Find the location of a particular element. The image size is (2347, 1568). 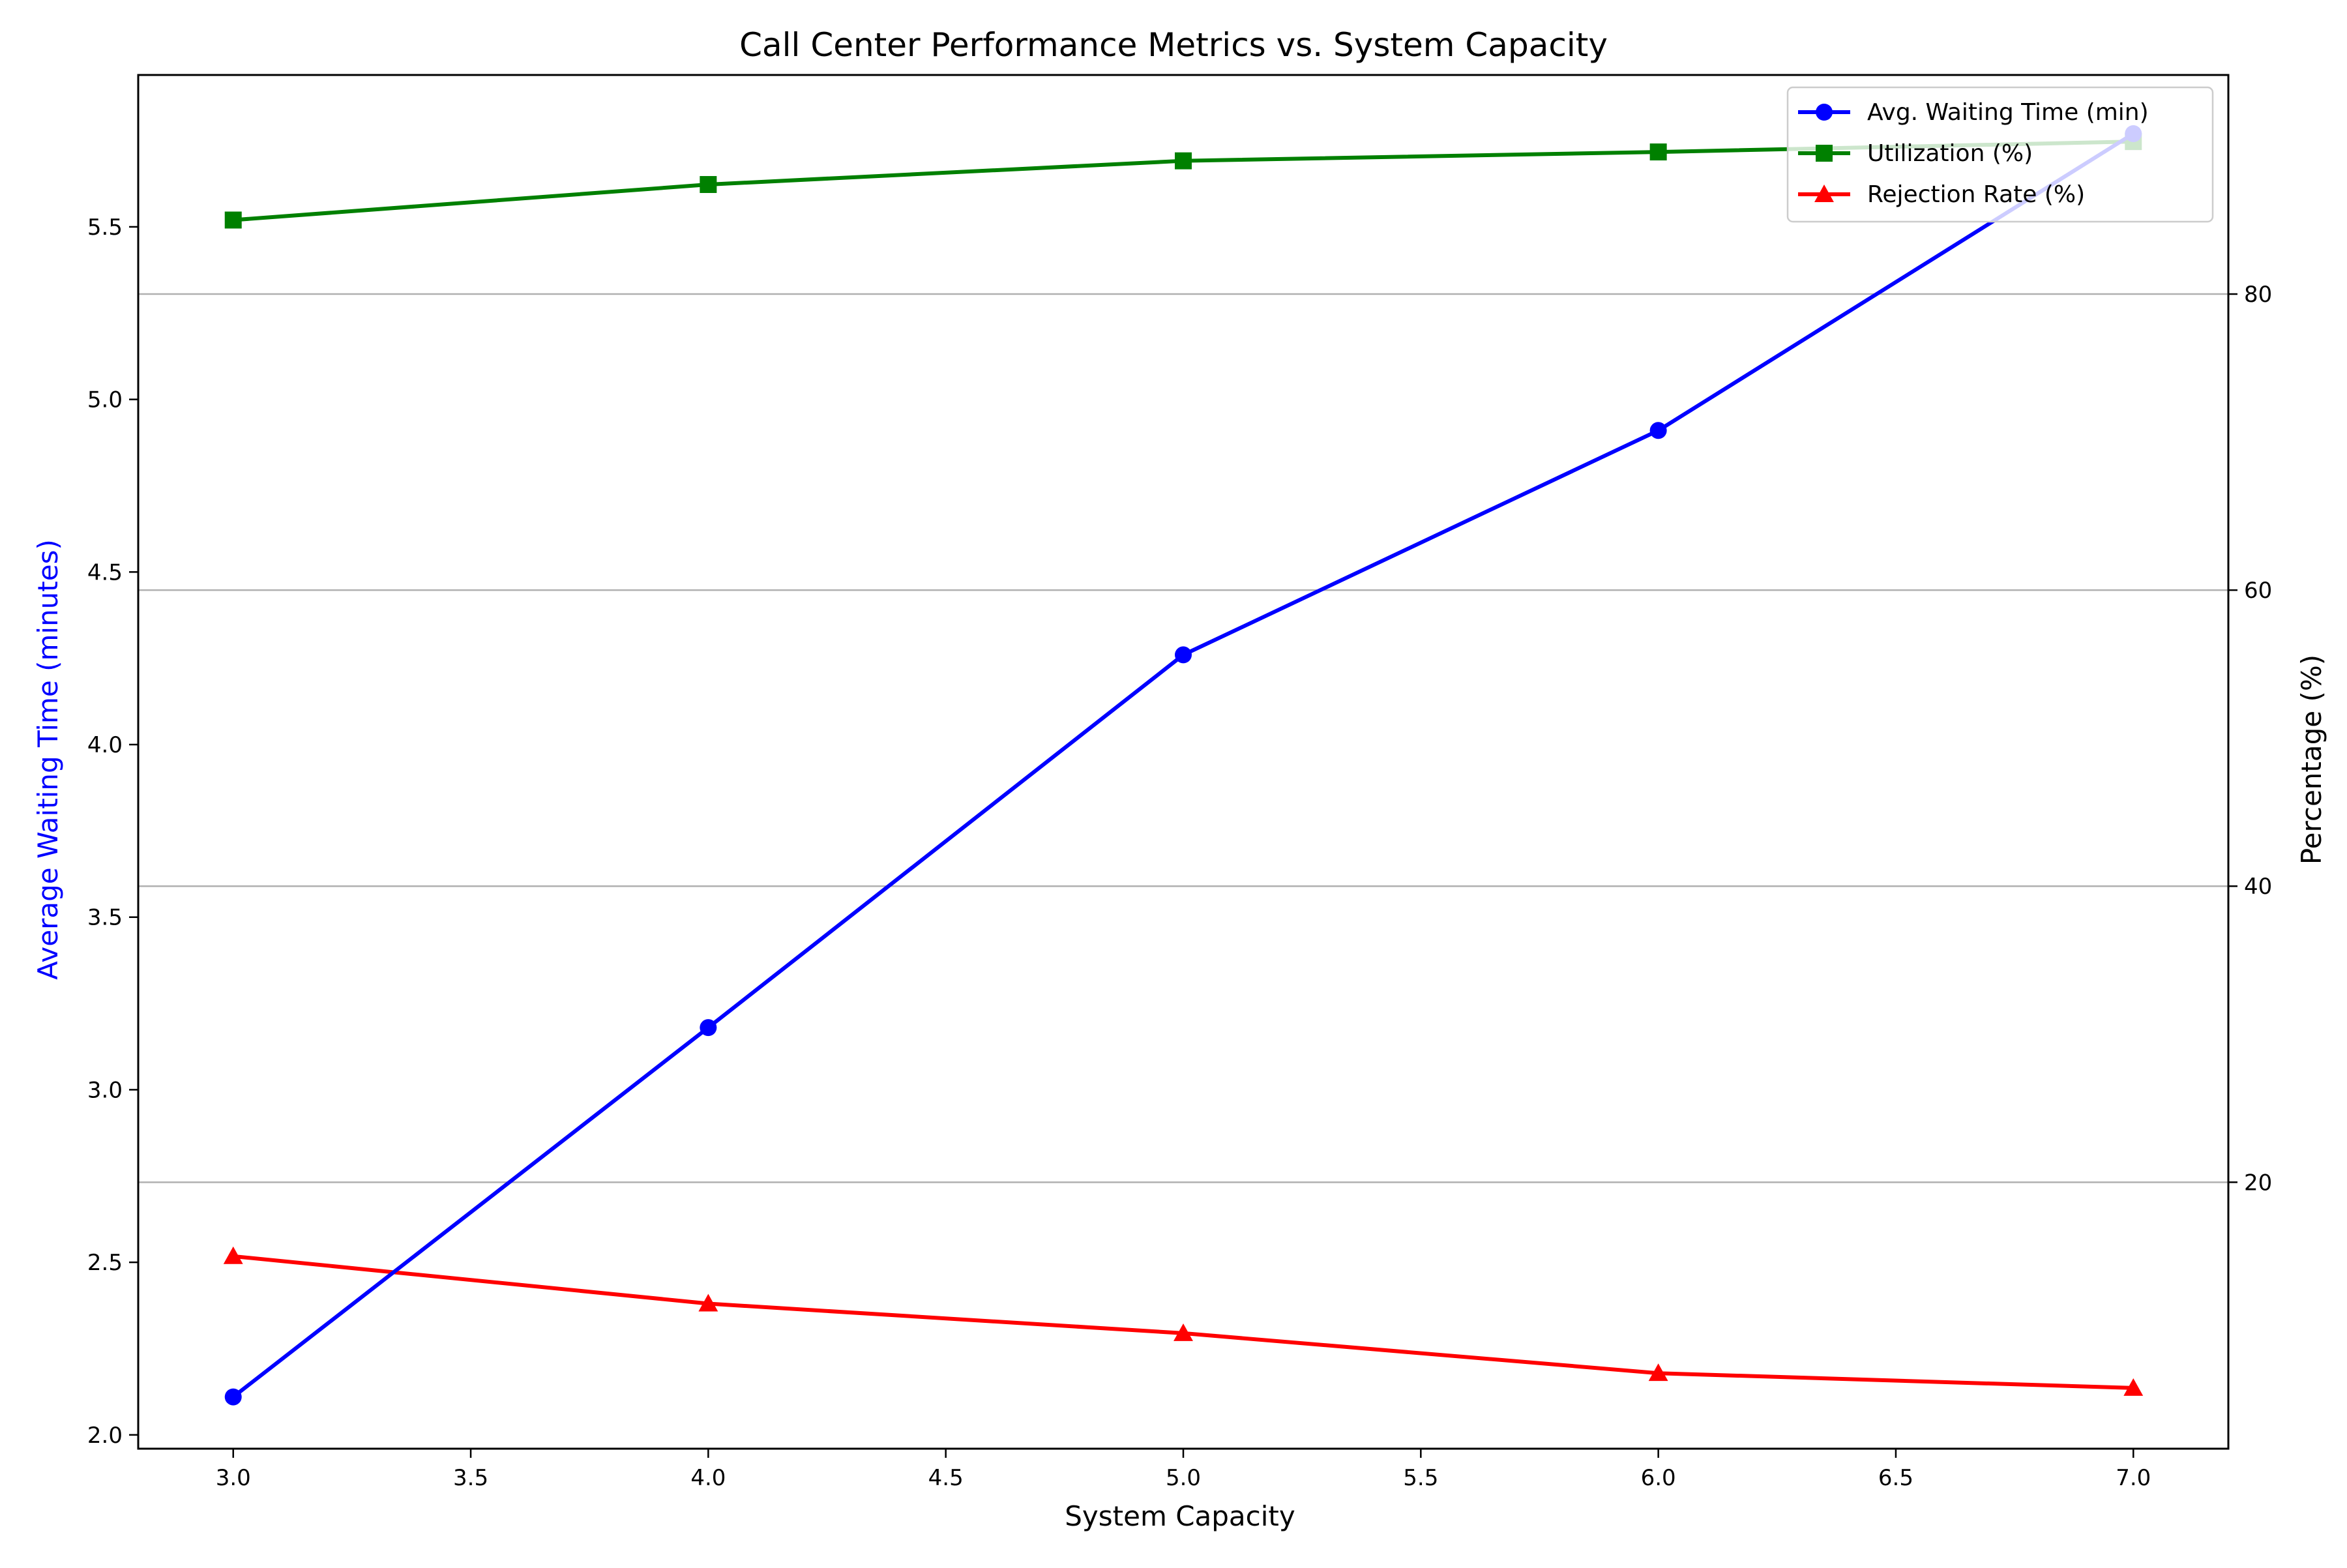

x-tick-label: 4.5 is located at coordinates (946, 1478).